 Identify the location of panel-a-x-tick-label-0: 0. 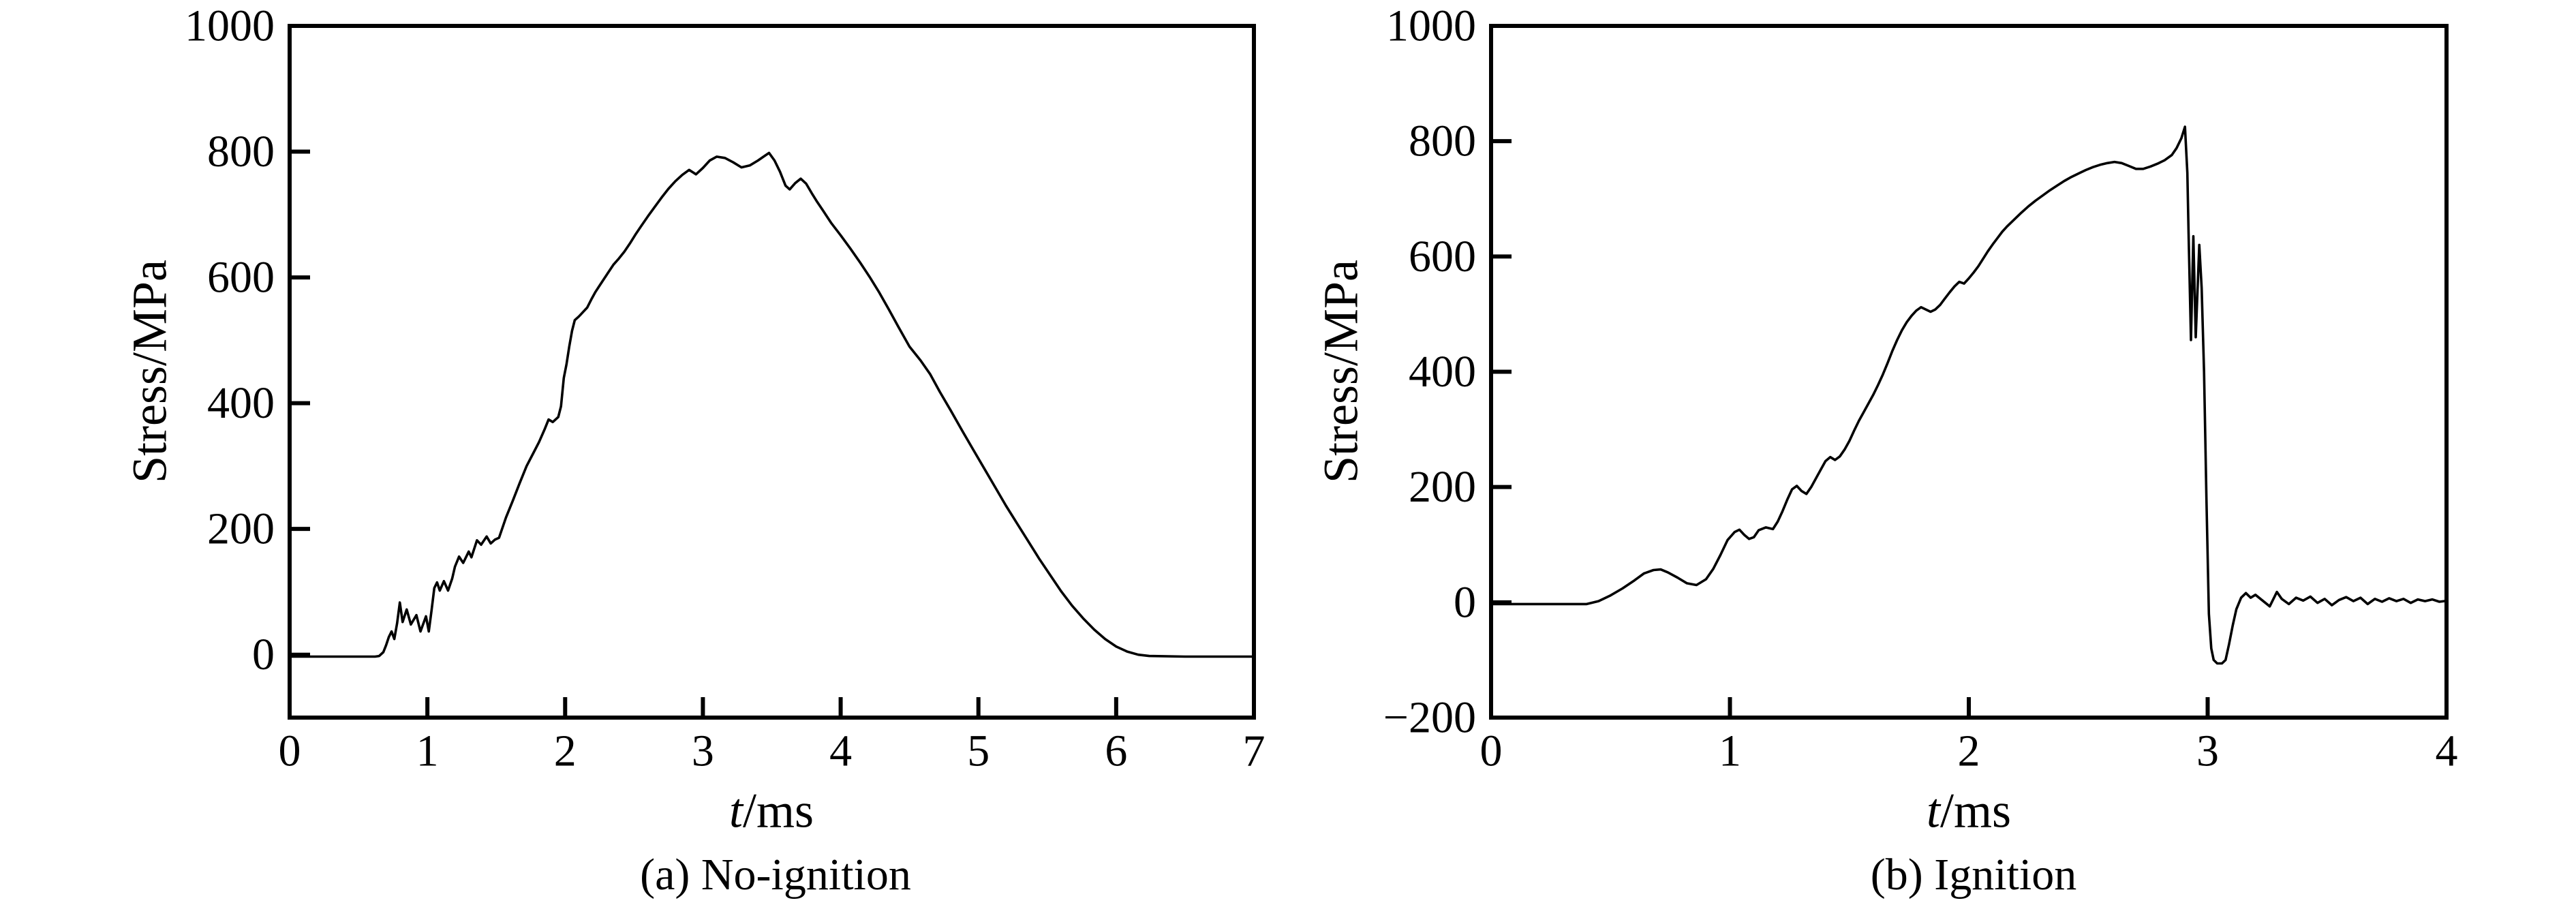
(290, 751).